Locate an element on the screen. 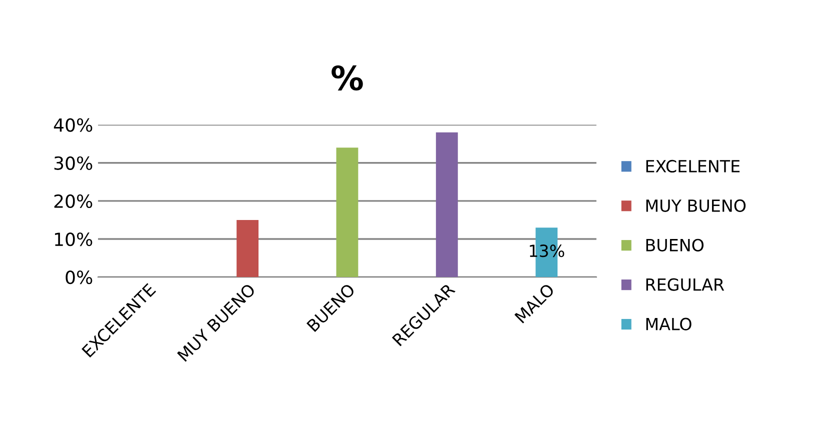  legend-label: EXCELENTE is located at coordinates (693, 166).